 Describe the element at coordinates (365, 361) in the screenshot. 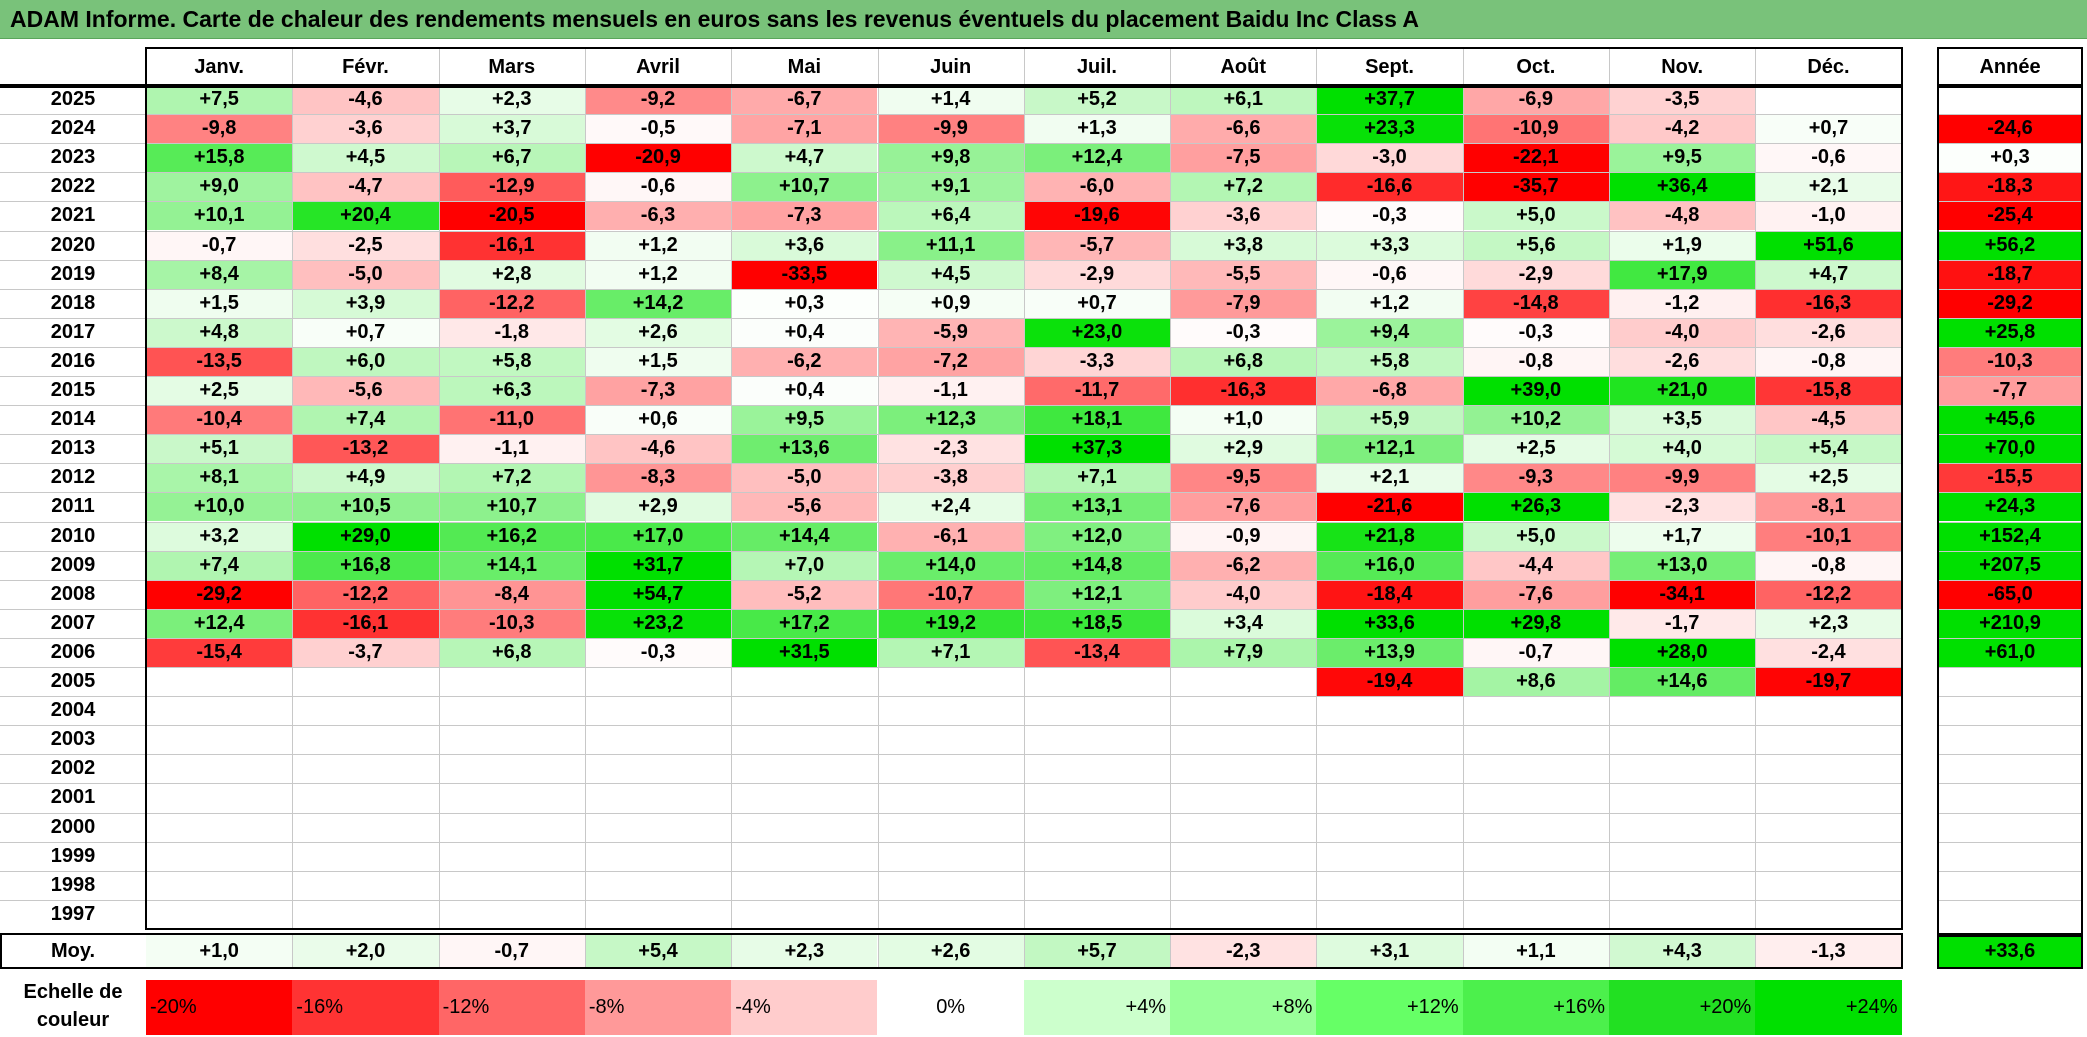

I see `heatmap-cell: +6,0` at that location.